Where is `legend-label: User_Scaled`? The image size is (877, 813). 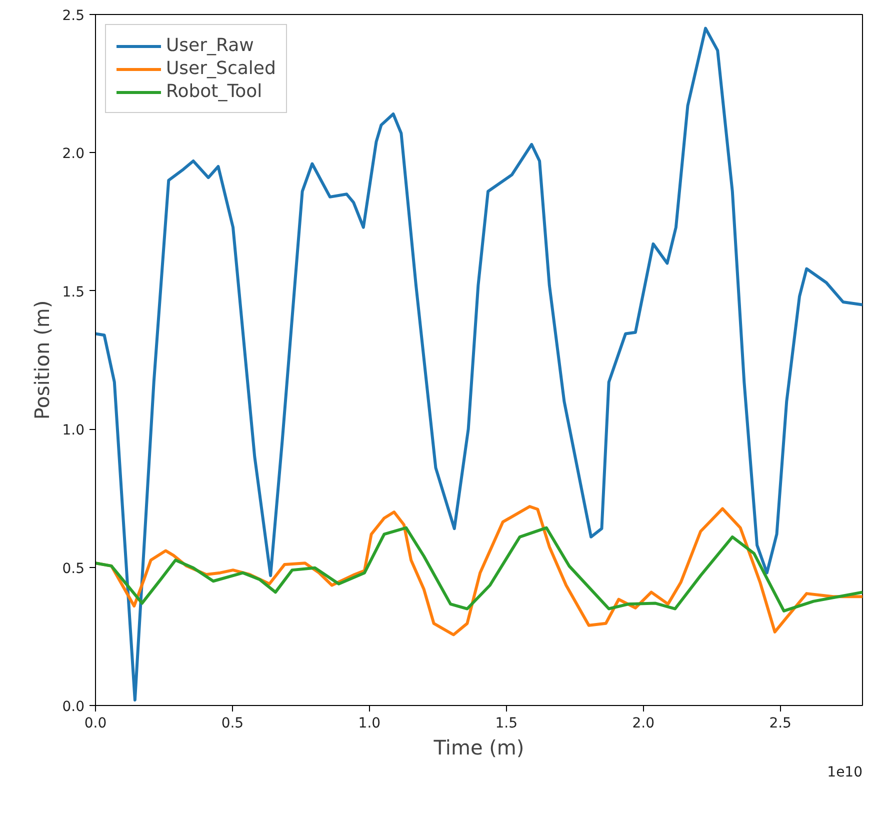 legend-label: User_Scaled is located at coordinates (221, 68).